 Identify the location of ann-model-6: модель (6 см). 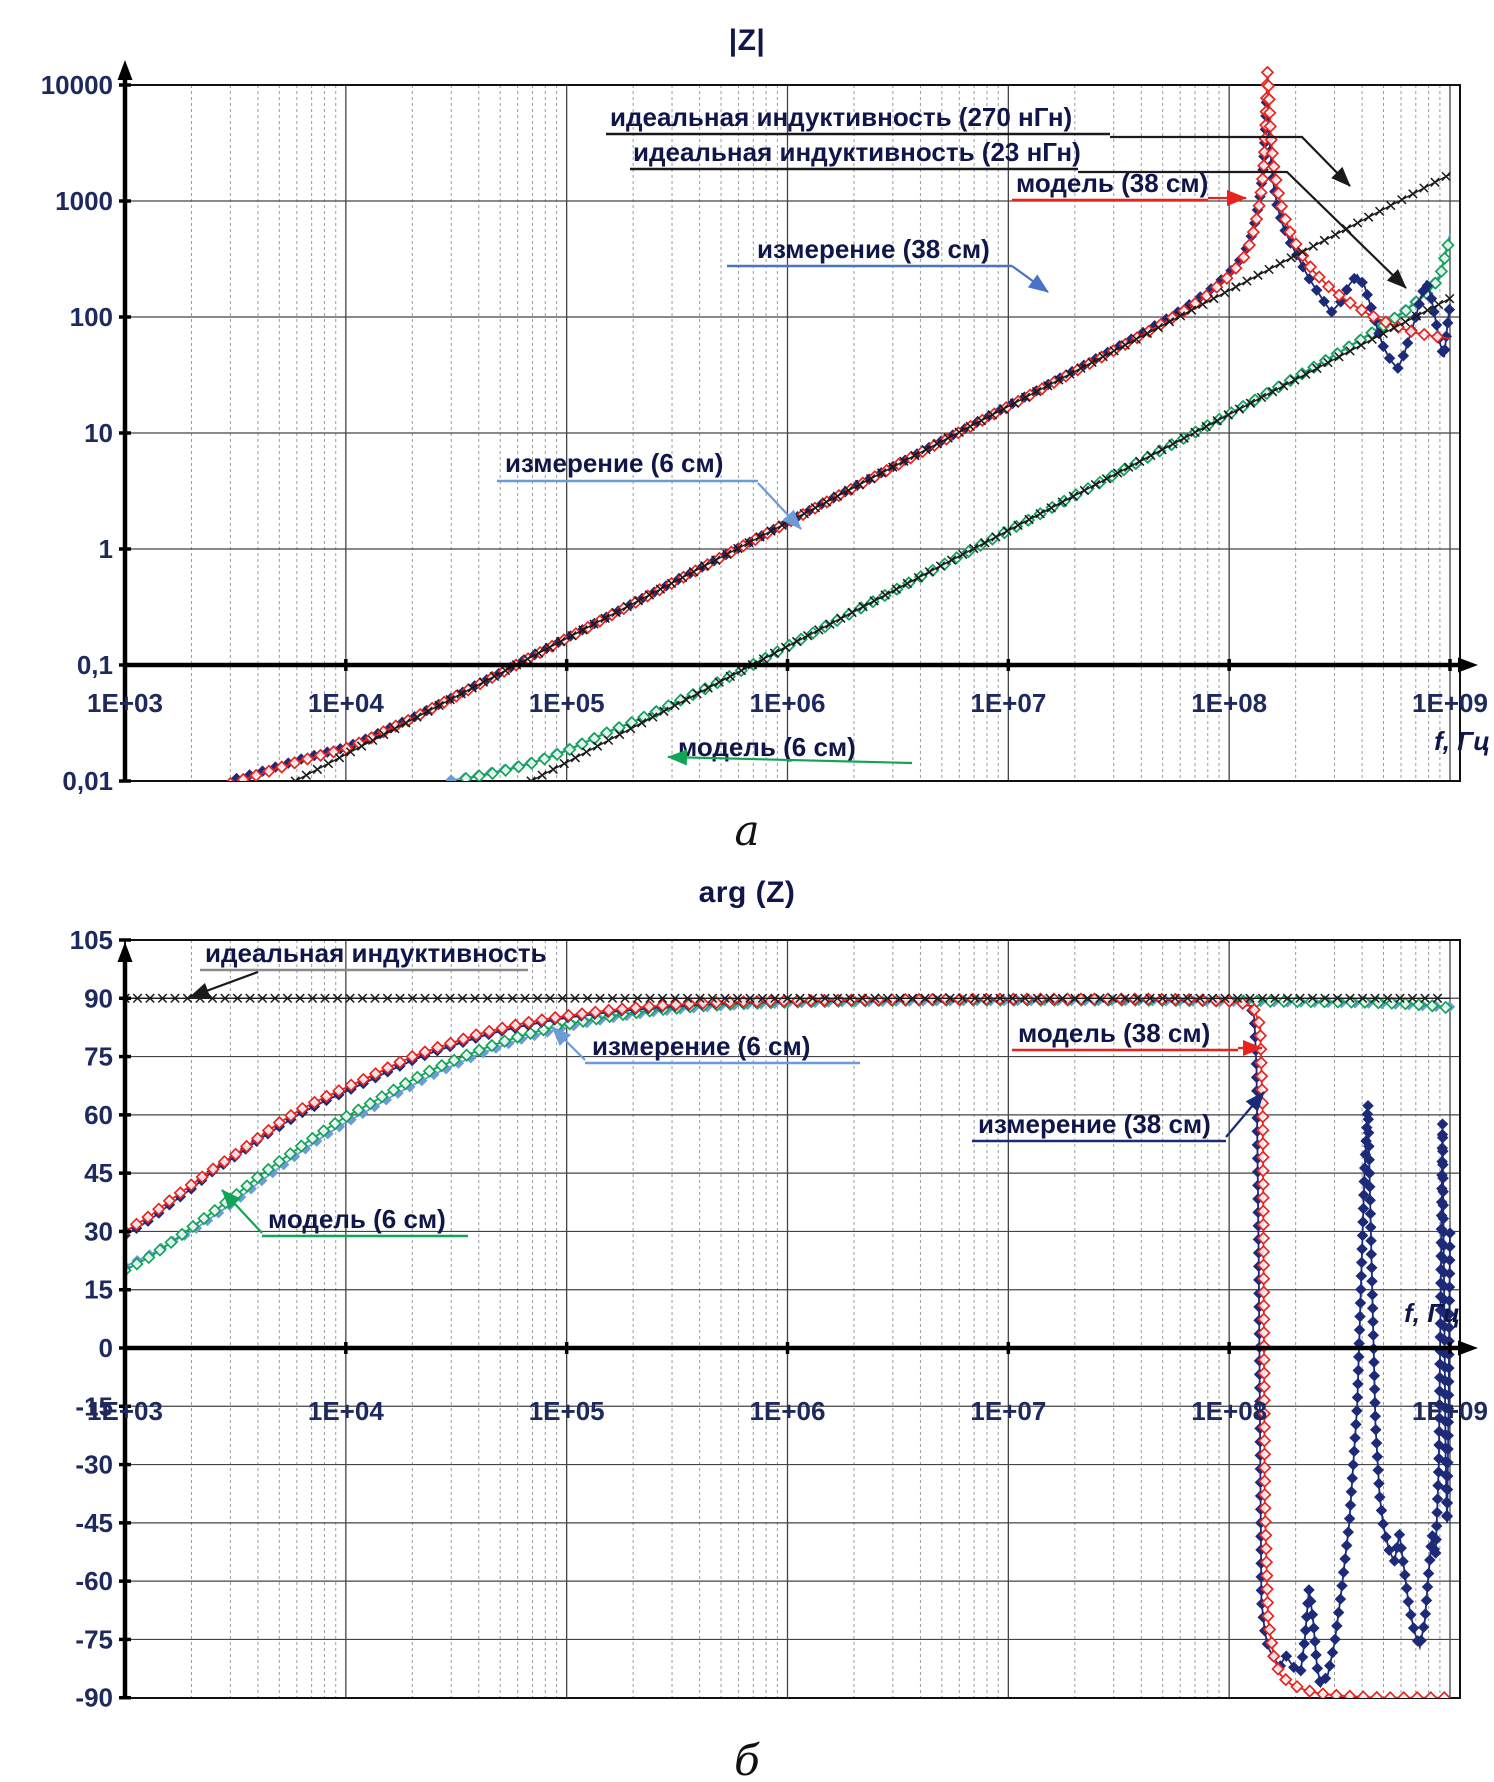
(790, 749).